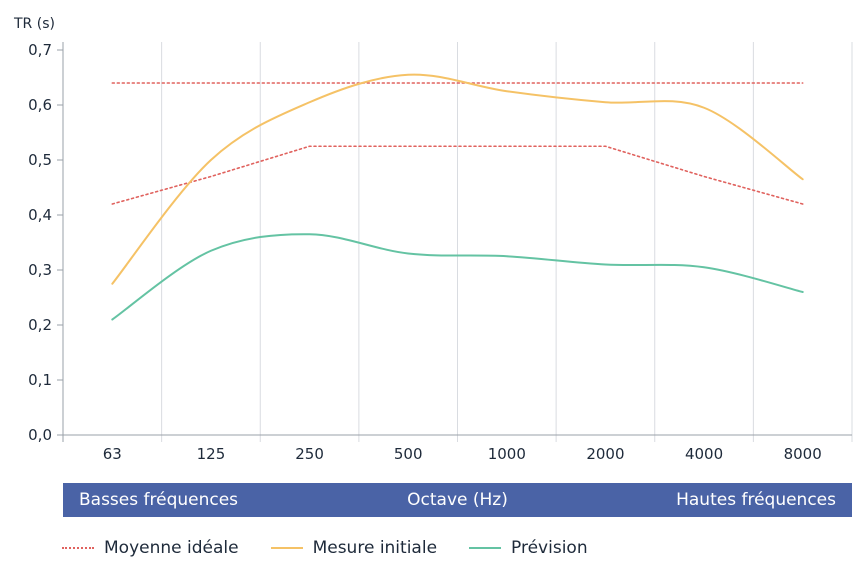  I want to click on y-tick-label: 0,7, so click(40, 50).